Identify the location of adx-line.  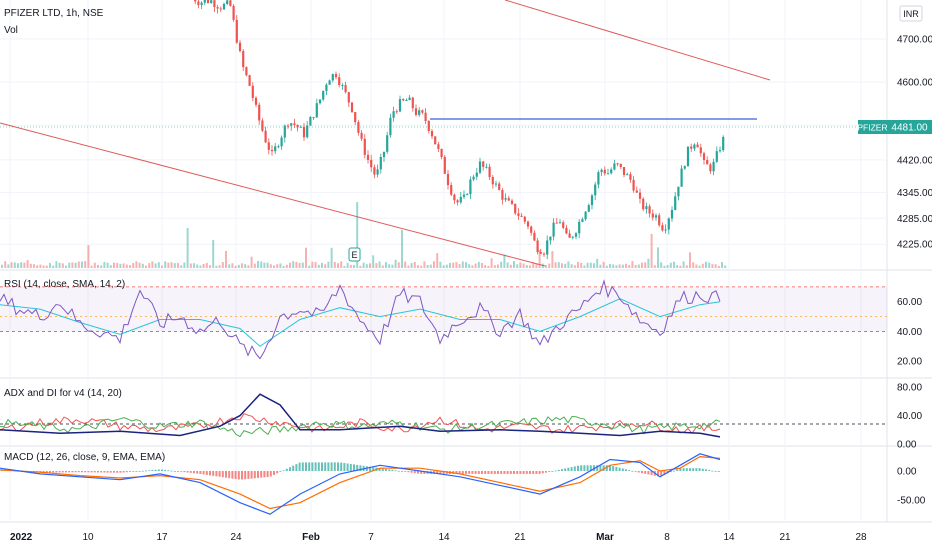
(360, 415).